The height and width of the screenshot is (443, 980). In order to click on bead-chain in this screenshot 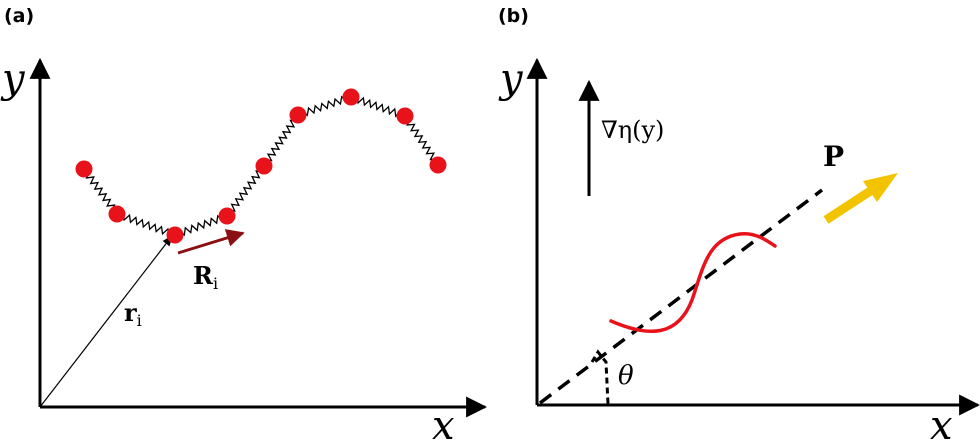, I will do `click(261, 166)`.